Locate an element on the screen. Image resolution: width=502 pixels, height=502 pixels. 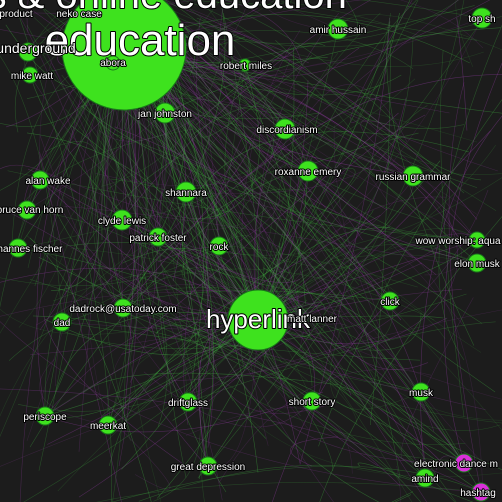
node-patrick-foster-circle is located at coordinates (158, 237).